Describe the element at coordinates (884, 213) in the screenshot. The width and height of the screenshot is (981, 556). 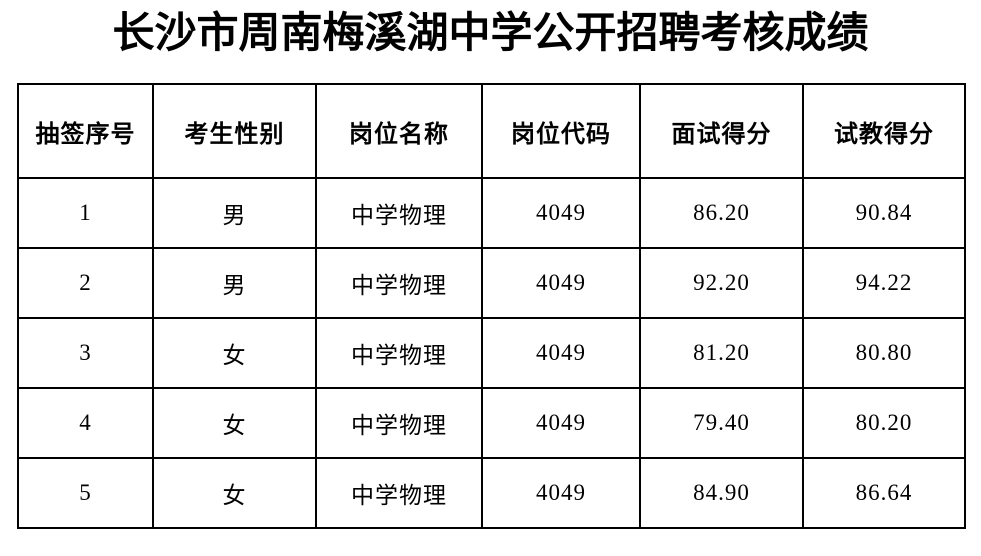
I see `cell-teaching-score: 90.84` at that location.